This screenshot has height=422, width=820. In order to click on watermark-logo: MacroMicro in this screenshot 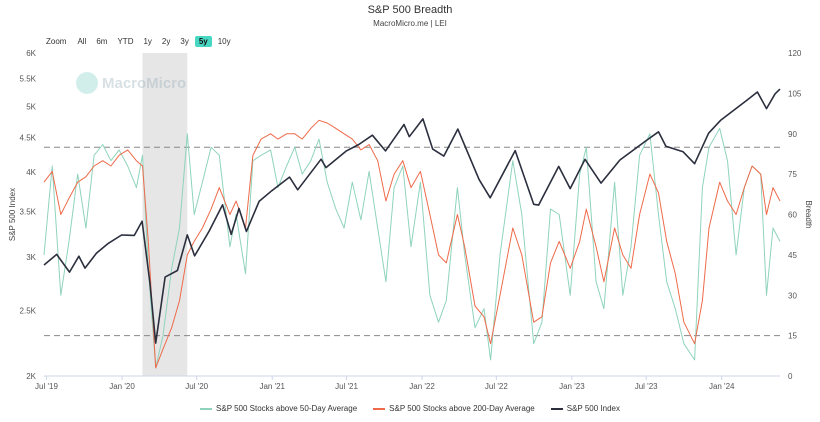, I will do `click(131, 83)`.